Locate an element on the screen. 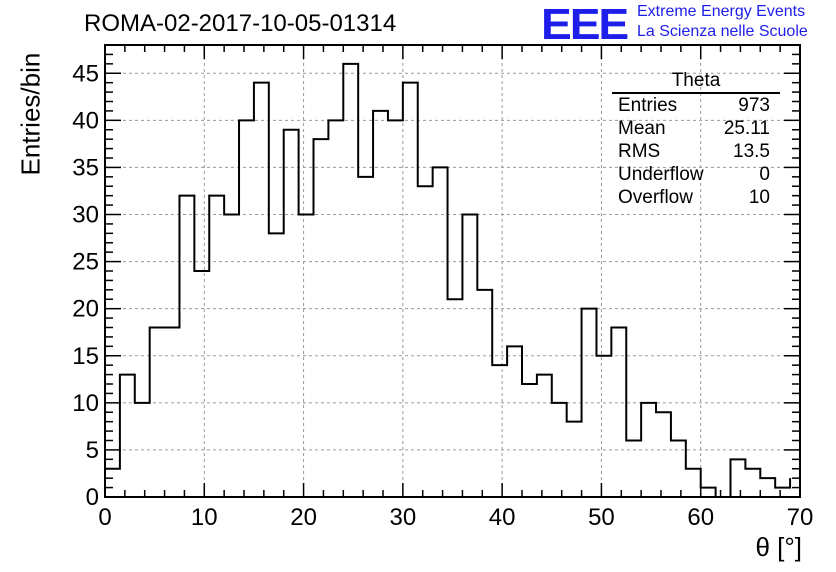  x-axis-label: θ [°] is located at coordinates (778, 547).